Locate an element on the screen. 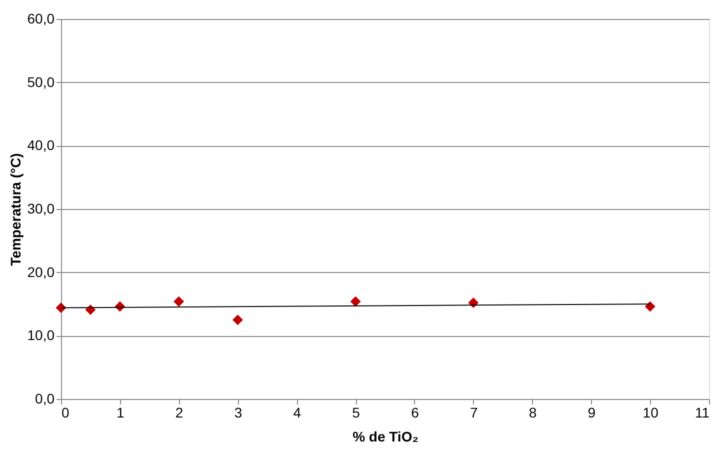 The height and width of the screenshot is (452, 722). y-tick-label: 40,0 is located at coordinates (41, 145).